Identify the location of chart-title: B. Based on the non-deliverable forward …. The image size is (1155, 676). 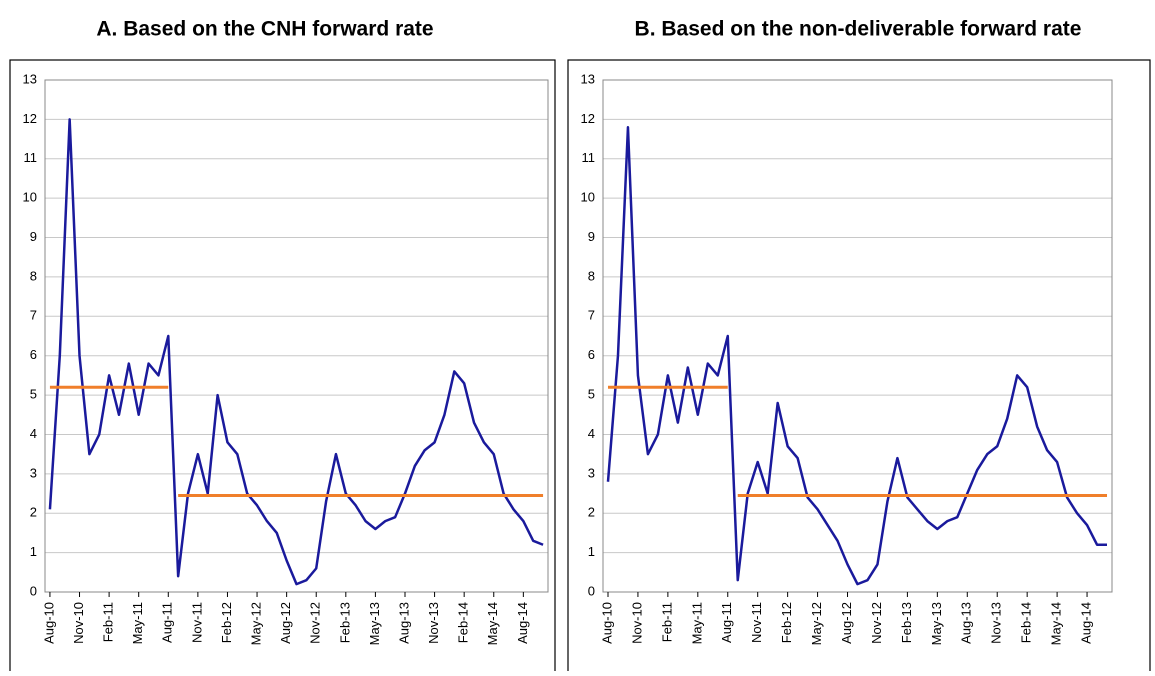
(858, 29).